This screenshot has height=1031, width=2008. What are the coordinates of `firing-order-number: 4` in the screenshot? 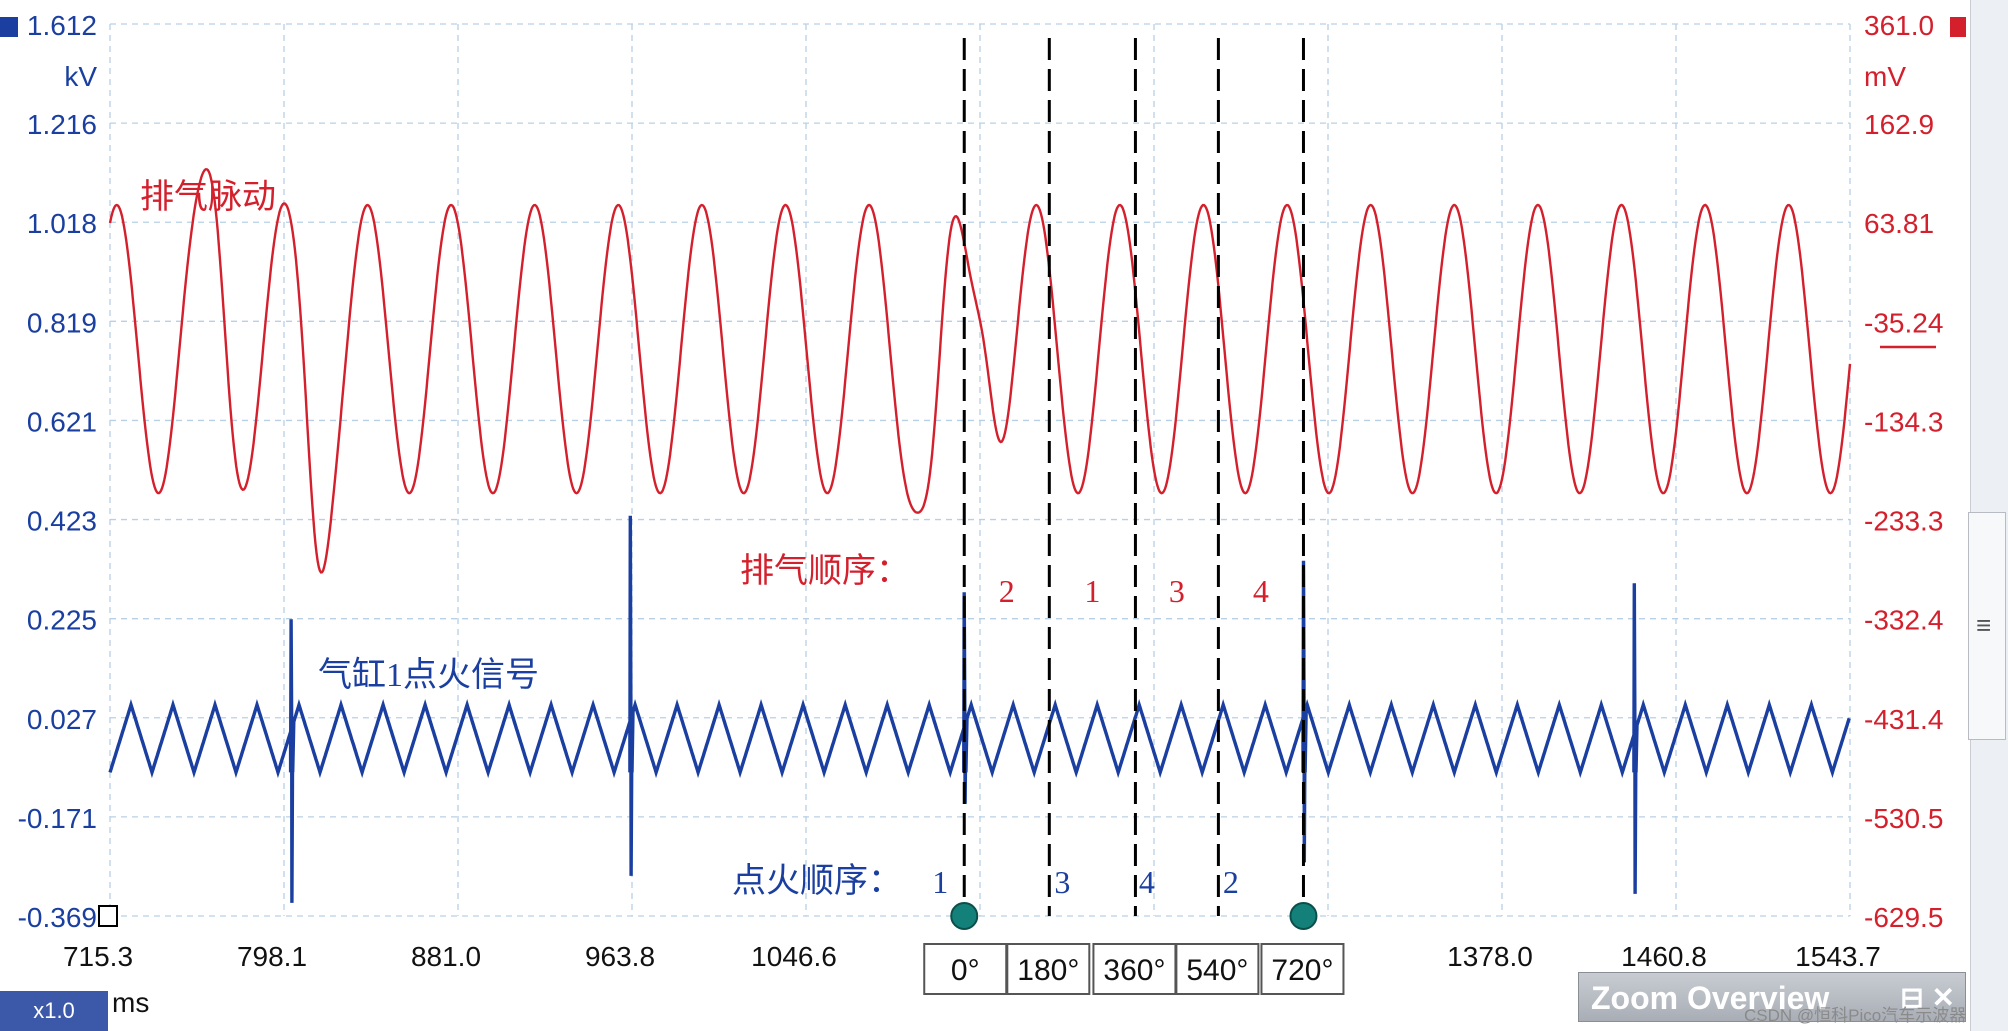 It's located at (1147, 882).